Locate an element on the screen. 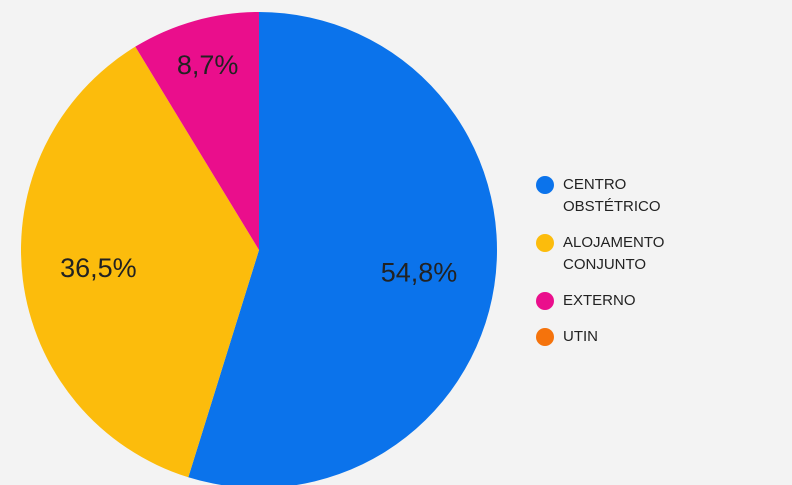 The width and height of the screenshot is (792, 485). legend-item: CENTRO OBSTÉTRICO is located at coordinates (625, 196).